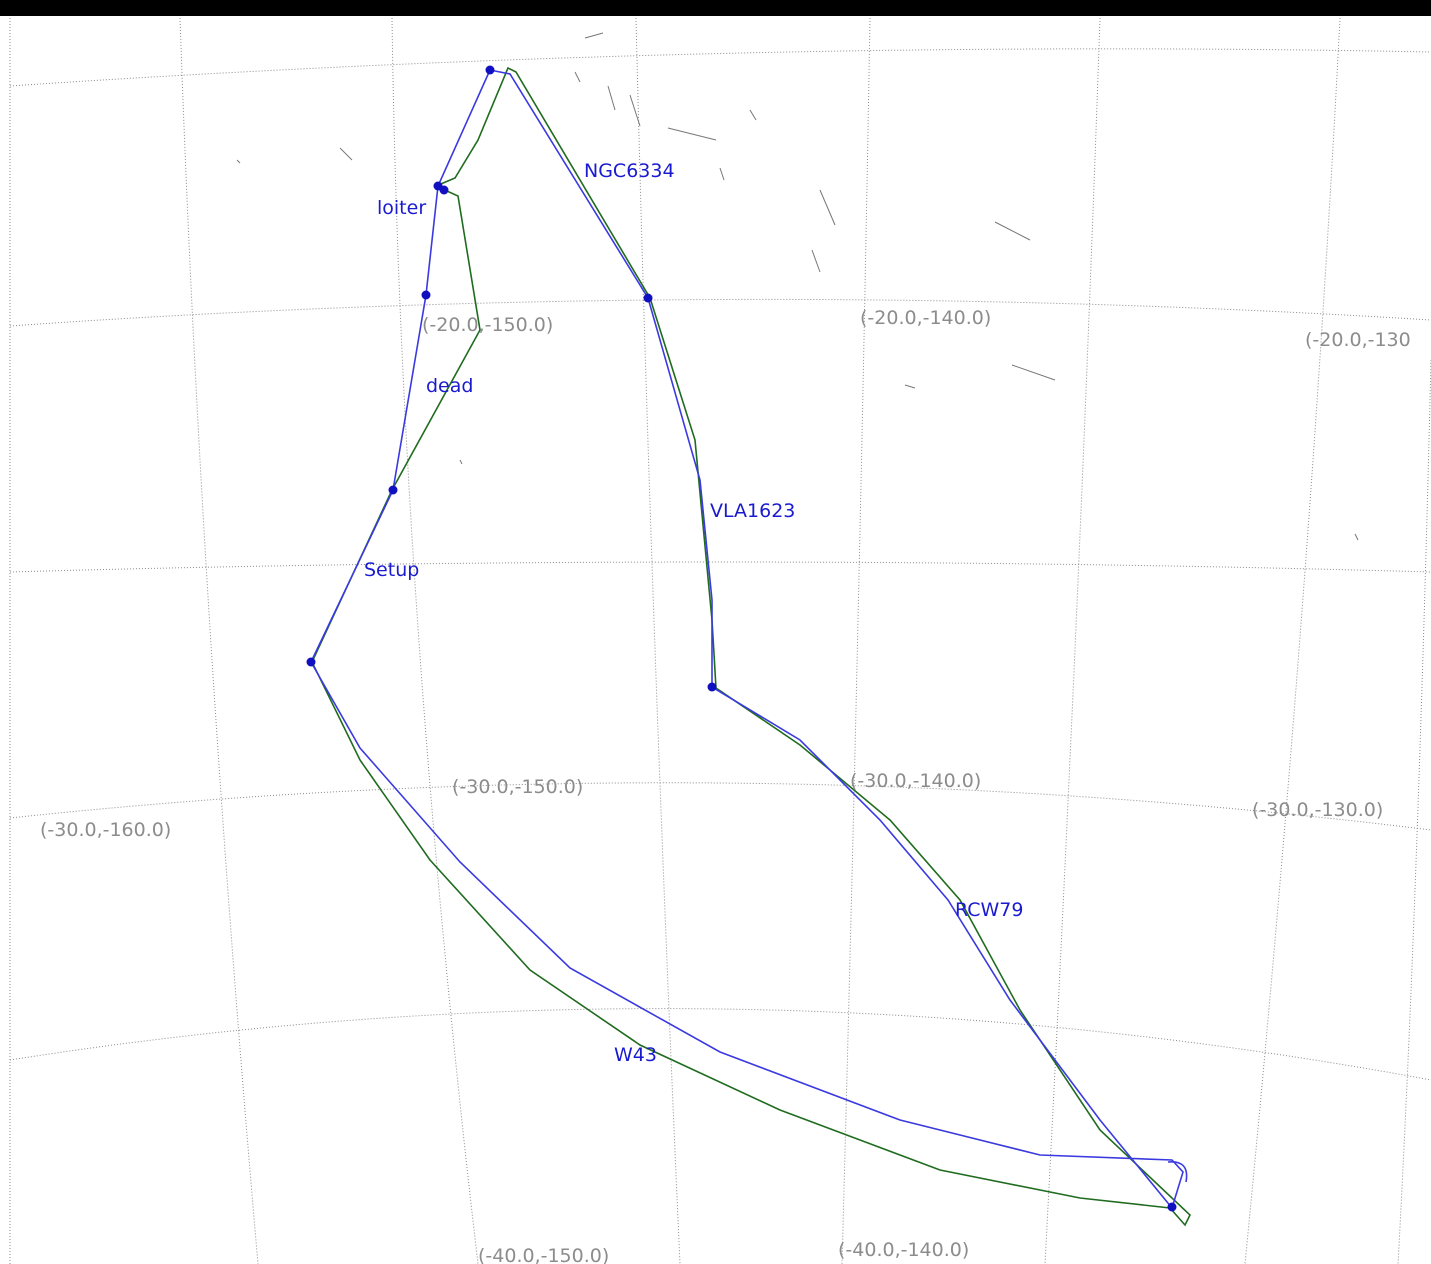 This screenshot has width=1431, height=1264. Describe the element at coordinates (449, 386) in the screenshot. I see `waypoint-label-dead: dead` at that location.